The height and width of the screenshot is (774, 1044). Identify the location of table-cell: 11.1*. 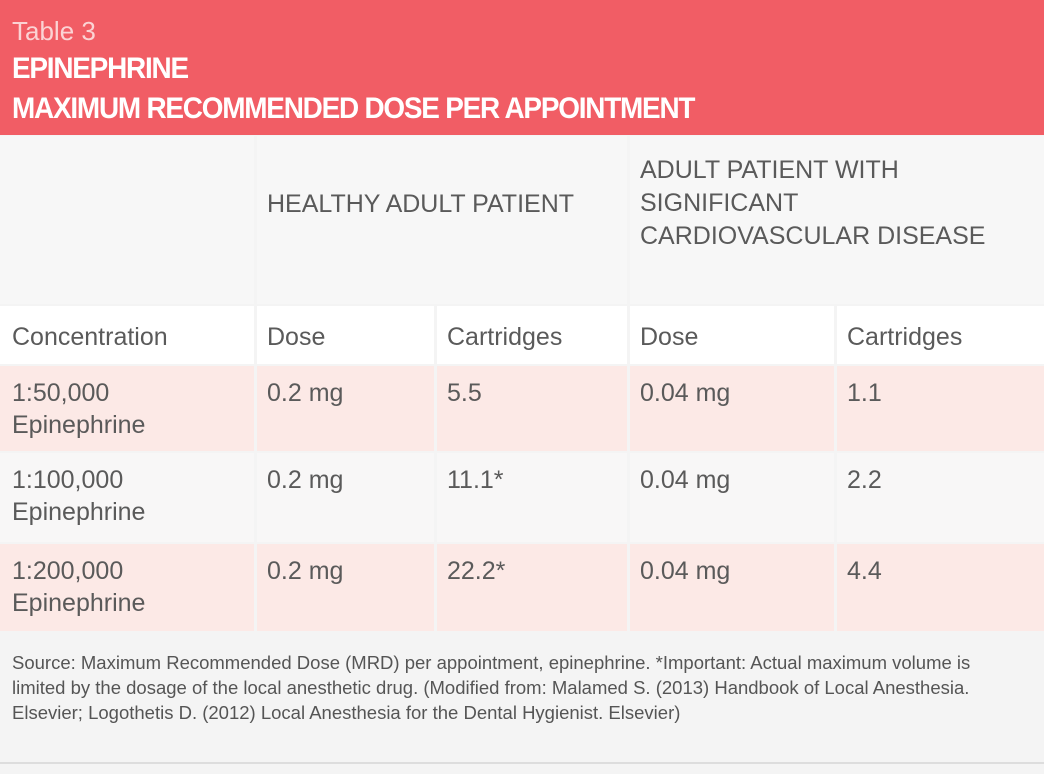
(475, 480).